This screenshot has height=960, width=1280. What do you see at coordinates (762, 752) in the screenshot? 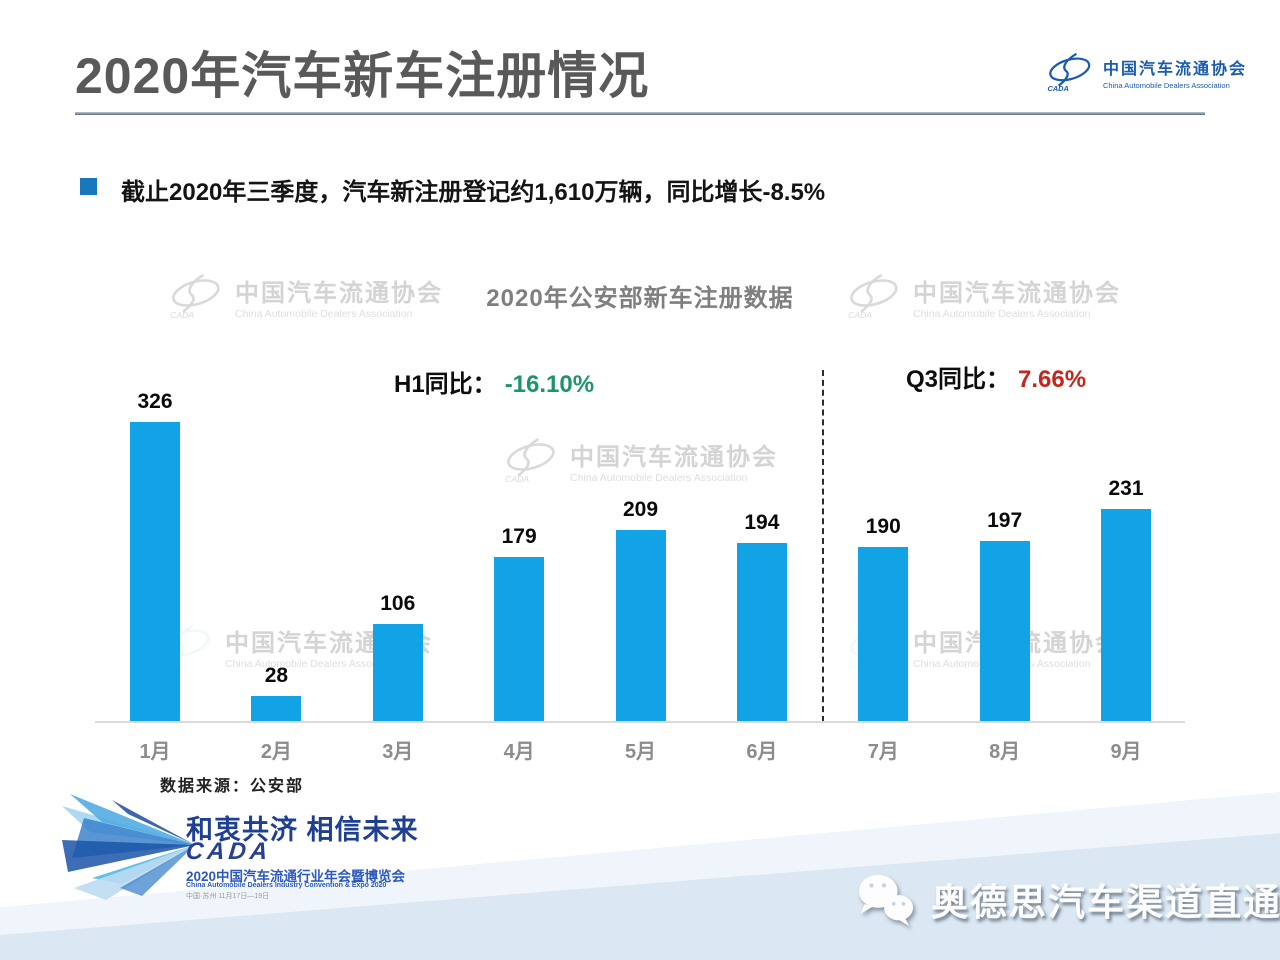
I see `x-axis-tick-label: 6月` at bounding box center [762, 752].